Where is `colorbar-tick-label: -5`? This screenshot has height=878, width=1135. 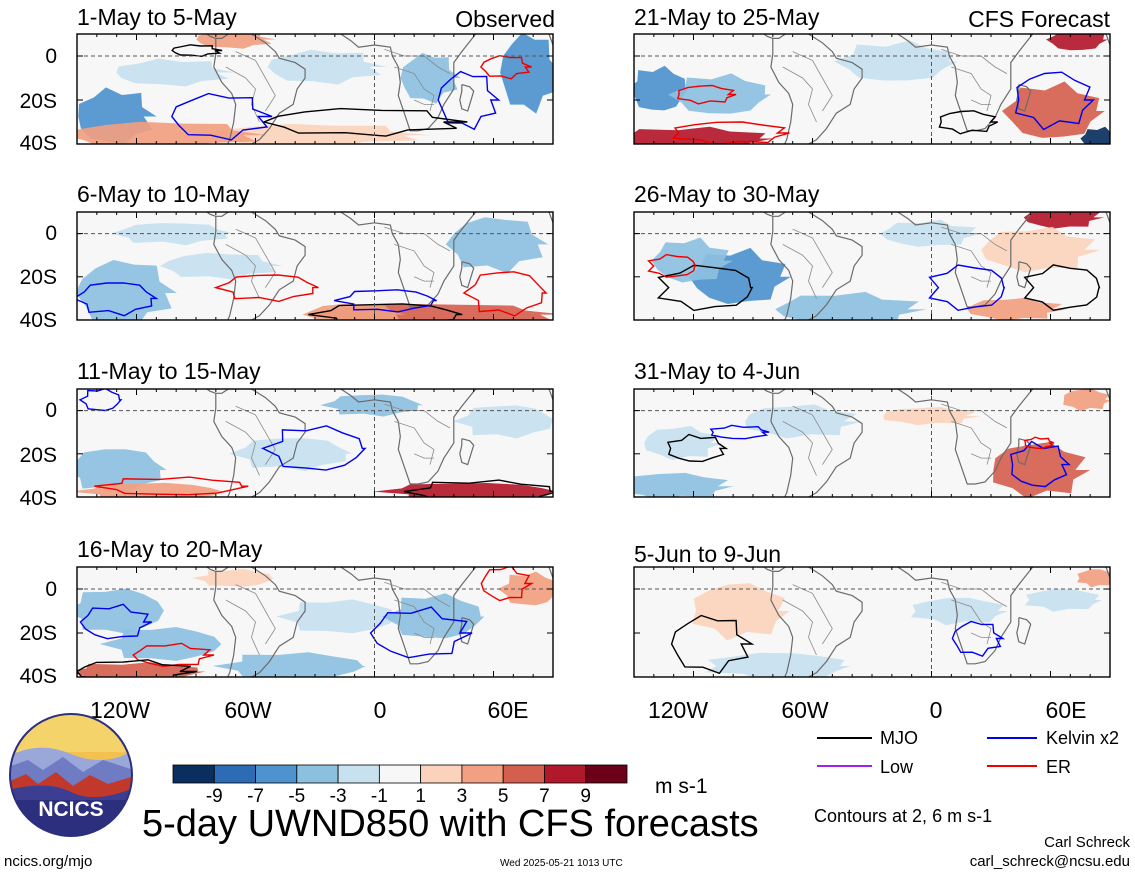
colorbar-tick-label: -5 is located at coordinates (297, 796).